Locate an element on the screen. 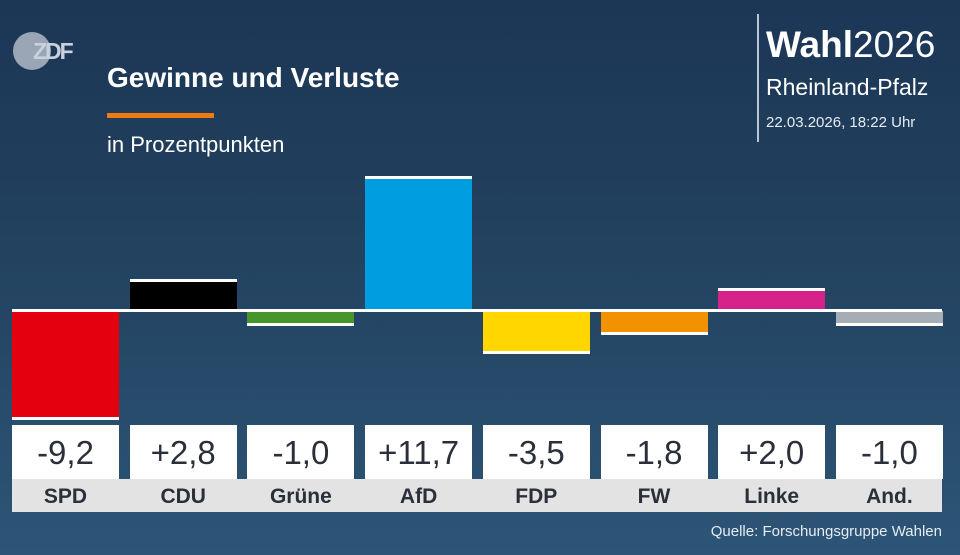 This screenshot has height=555, width=960. party-label: CDU is located at coordinates (183, 496).